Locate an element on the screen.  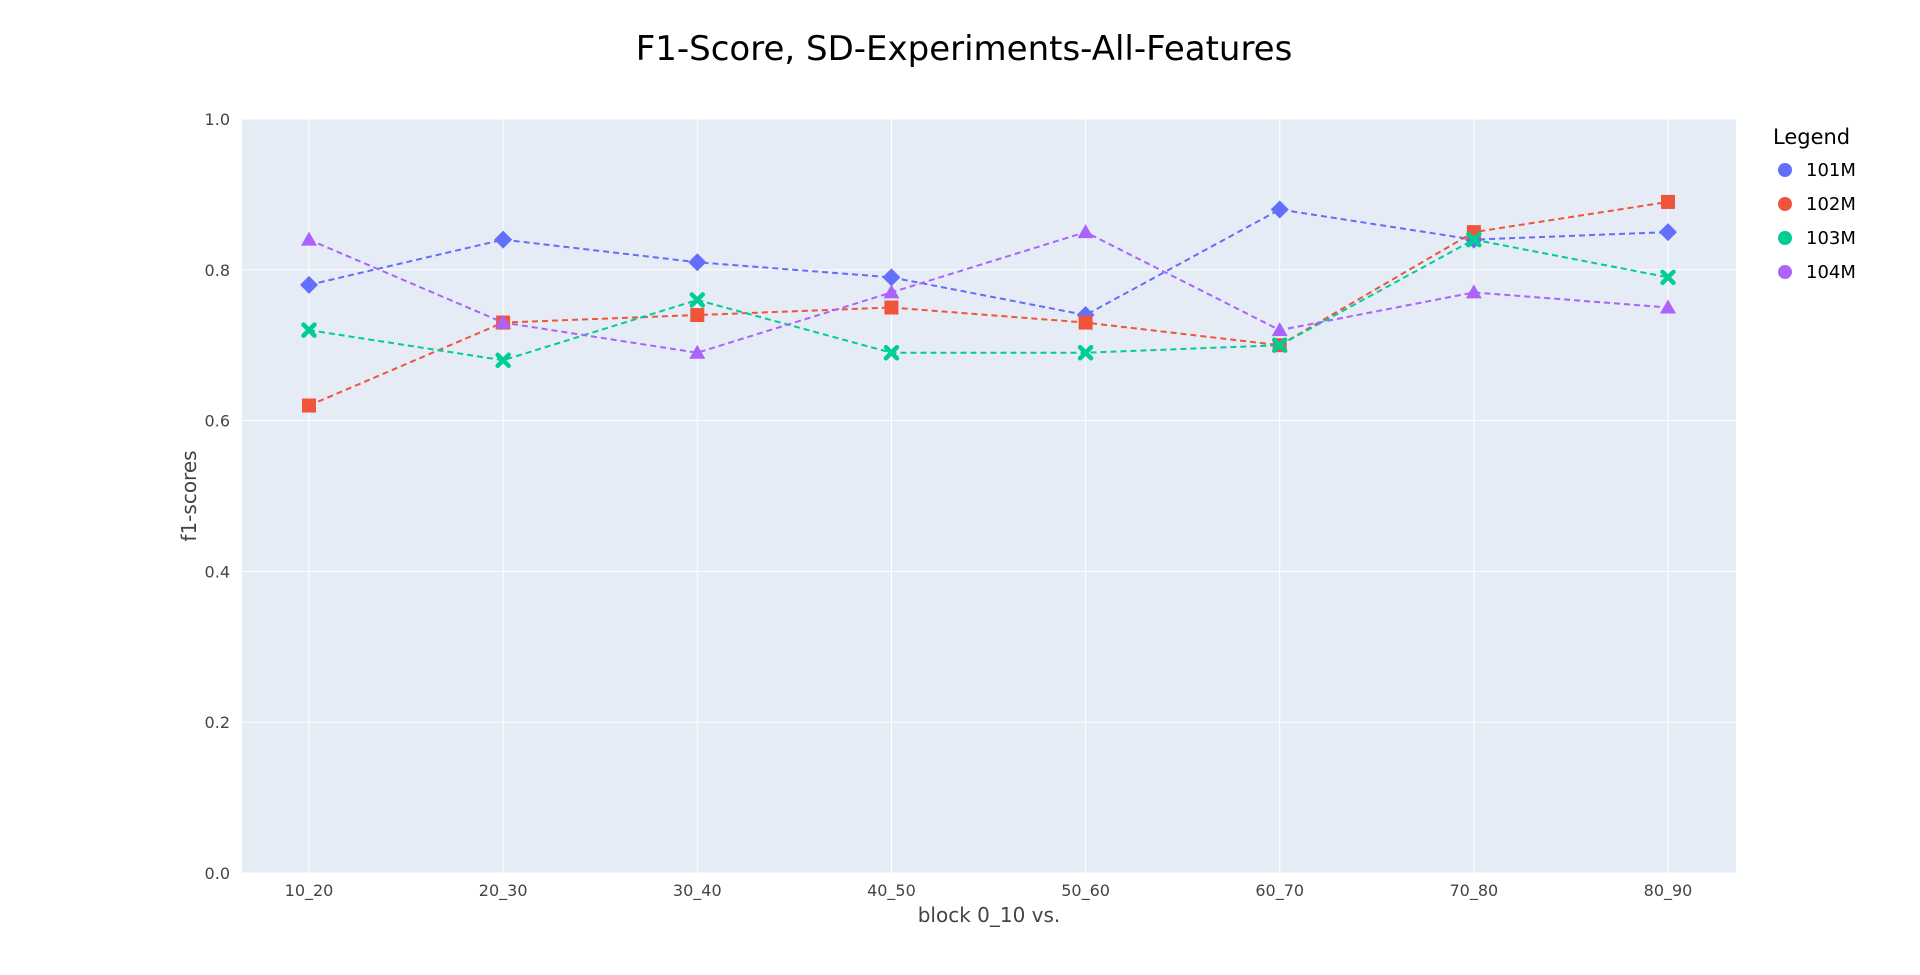
legend-item-101M: 101M is located at coordinates (1817, 170).